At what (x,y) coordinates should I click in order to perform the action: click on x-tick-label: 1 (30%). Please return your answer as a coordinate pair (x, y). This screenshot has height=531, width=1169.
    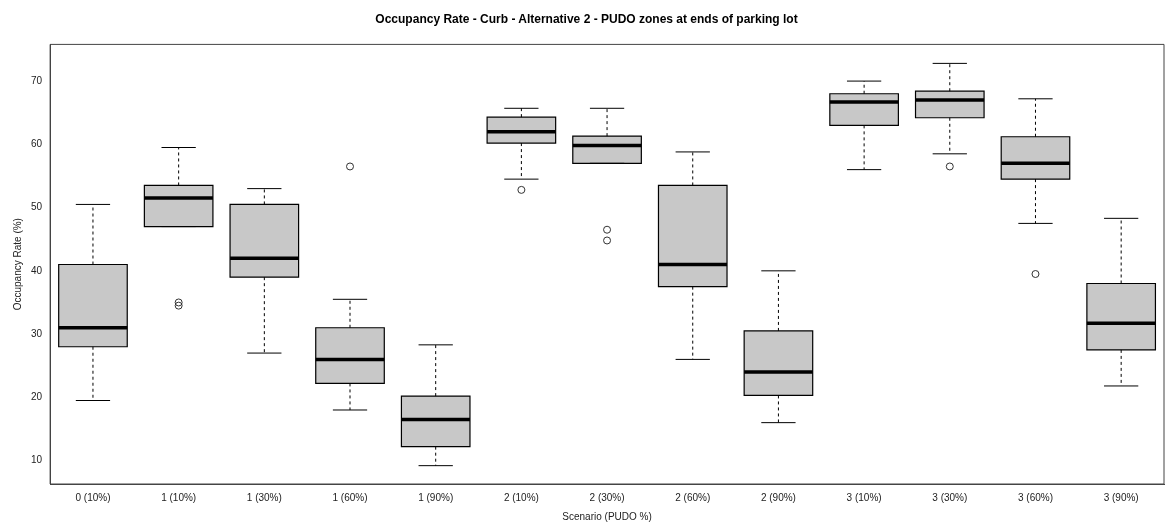
    Looking at the image, I should click on (264, 497).